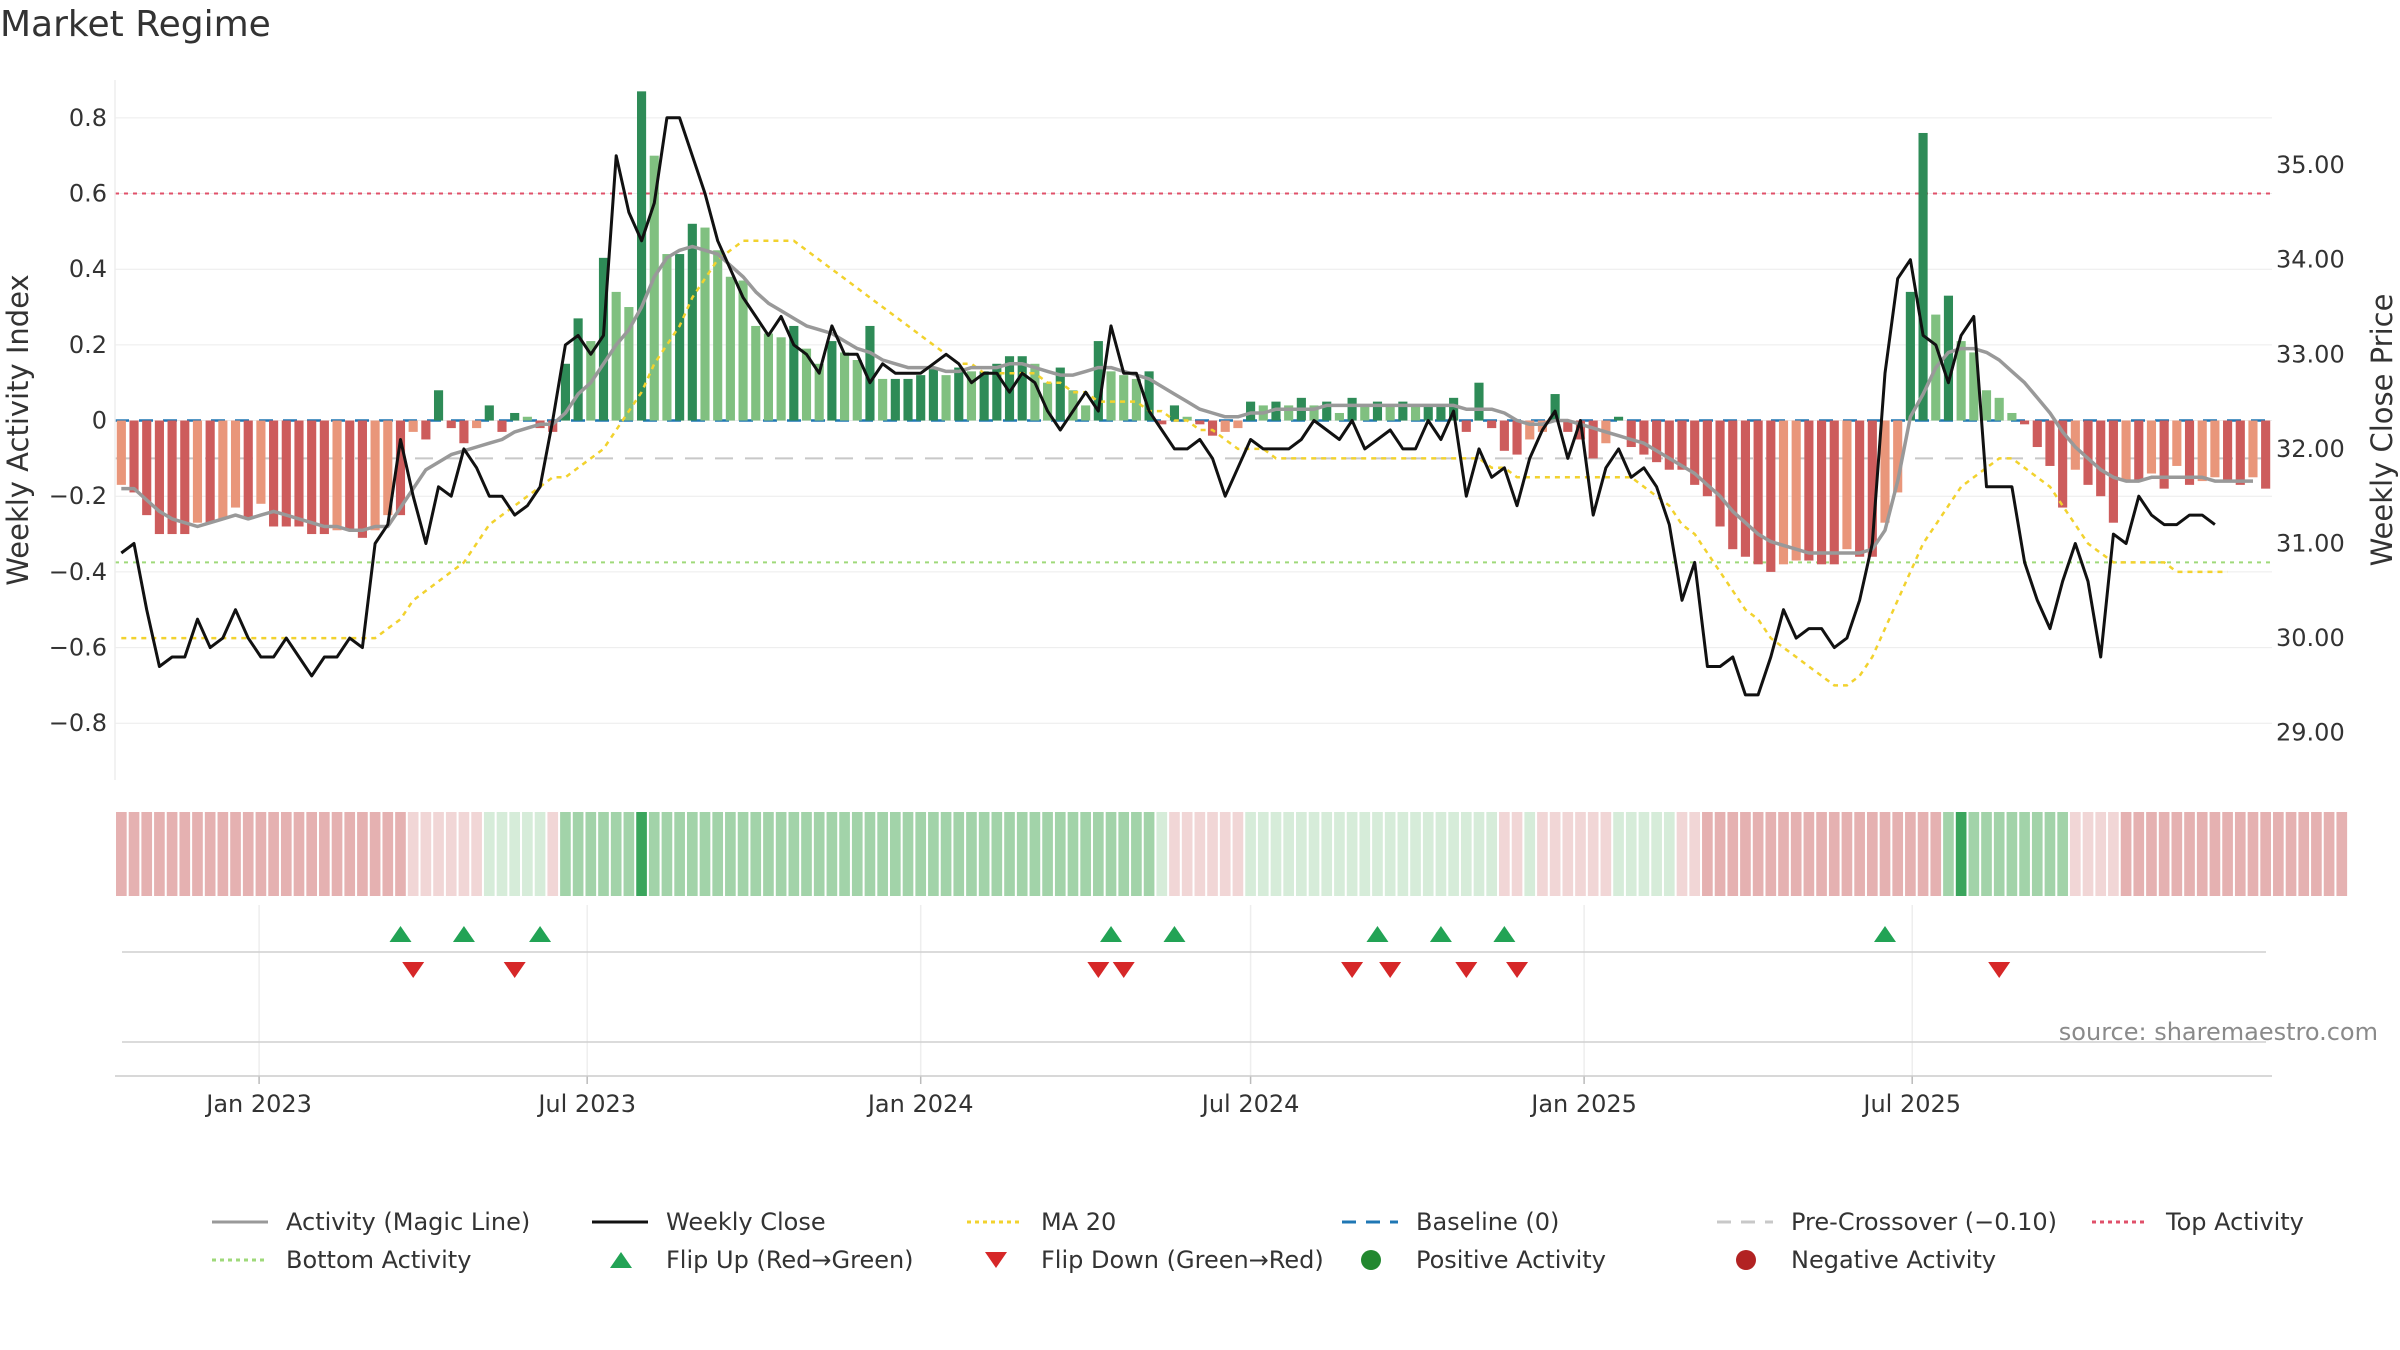  I want to click on legend-label: Top Activity, so click(2235, 1222).